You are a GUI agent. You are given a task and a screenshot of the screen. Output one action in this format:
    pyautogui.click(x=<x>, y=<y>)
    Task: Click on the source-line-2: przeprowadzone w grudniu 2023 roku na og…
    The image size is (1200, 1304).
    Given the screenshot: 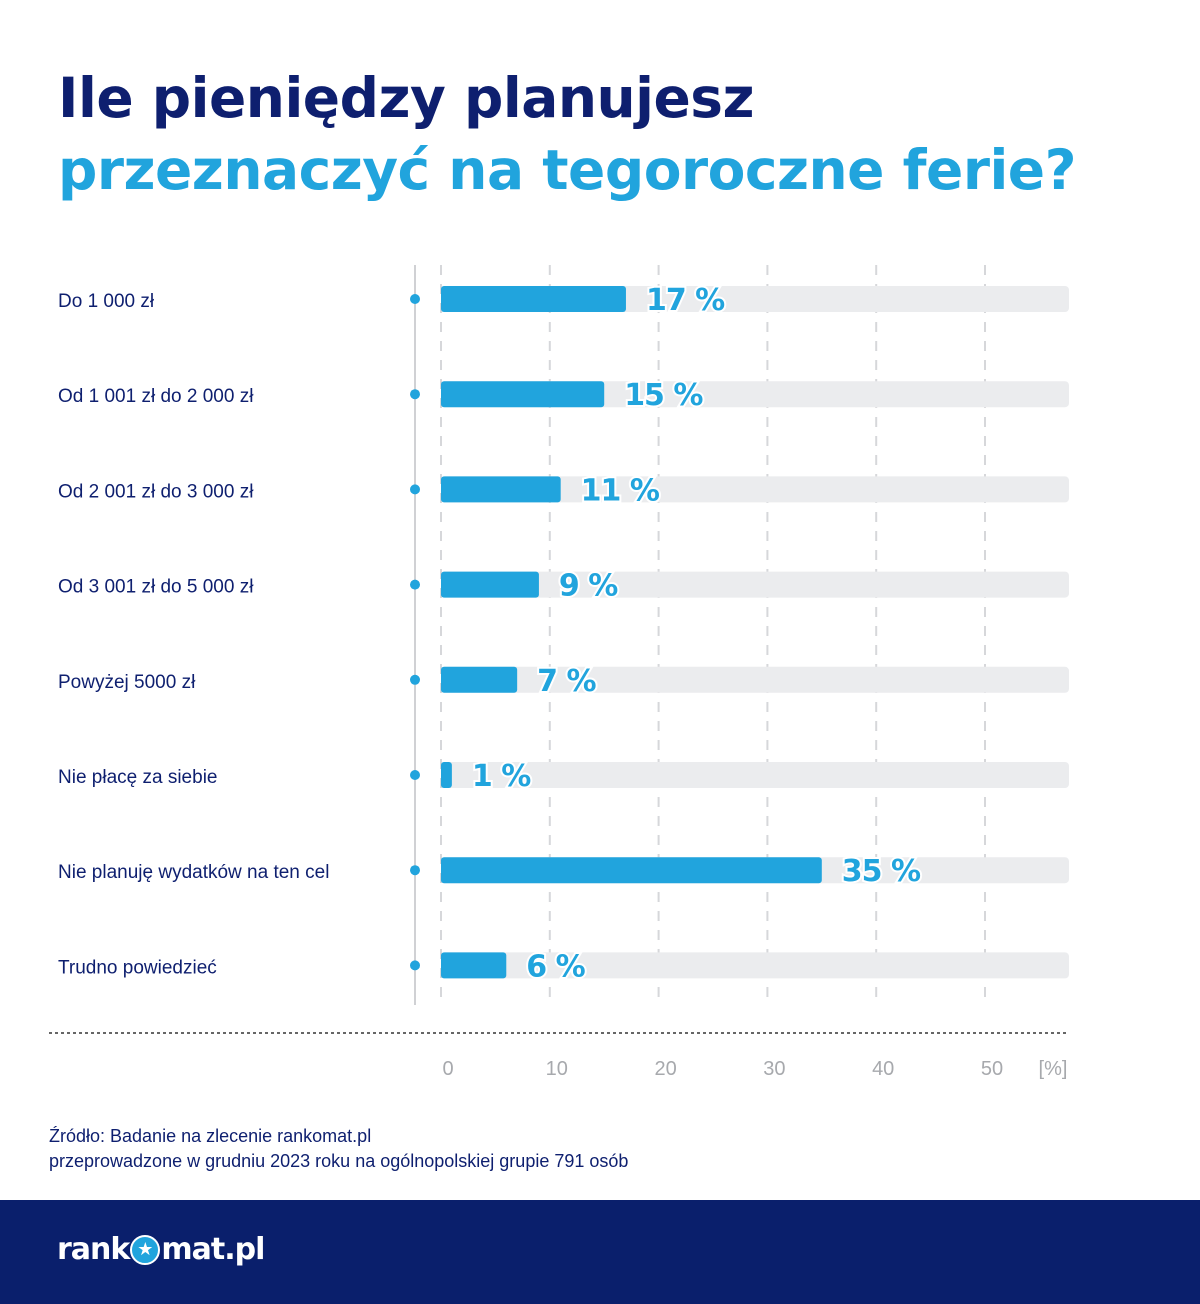 What is the action you would take?
    pyautogui.click(x=339, y=1161)
    